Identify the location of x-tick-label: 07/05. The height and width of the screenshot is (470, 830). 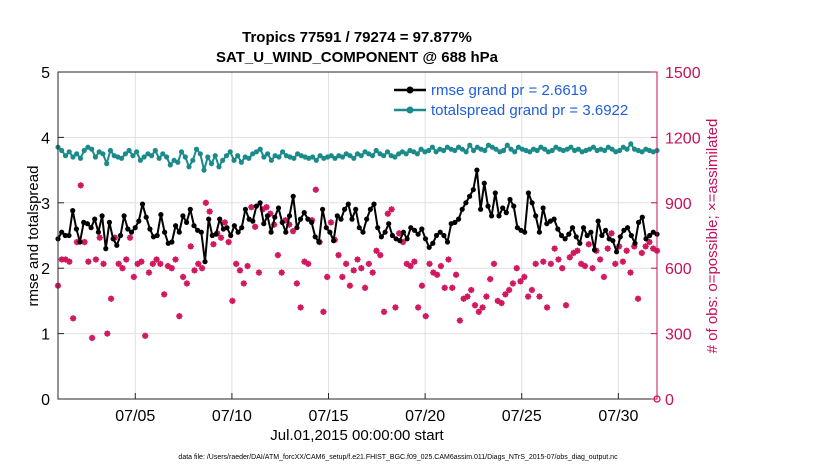
(135, 416).